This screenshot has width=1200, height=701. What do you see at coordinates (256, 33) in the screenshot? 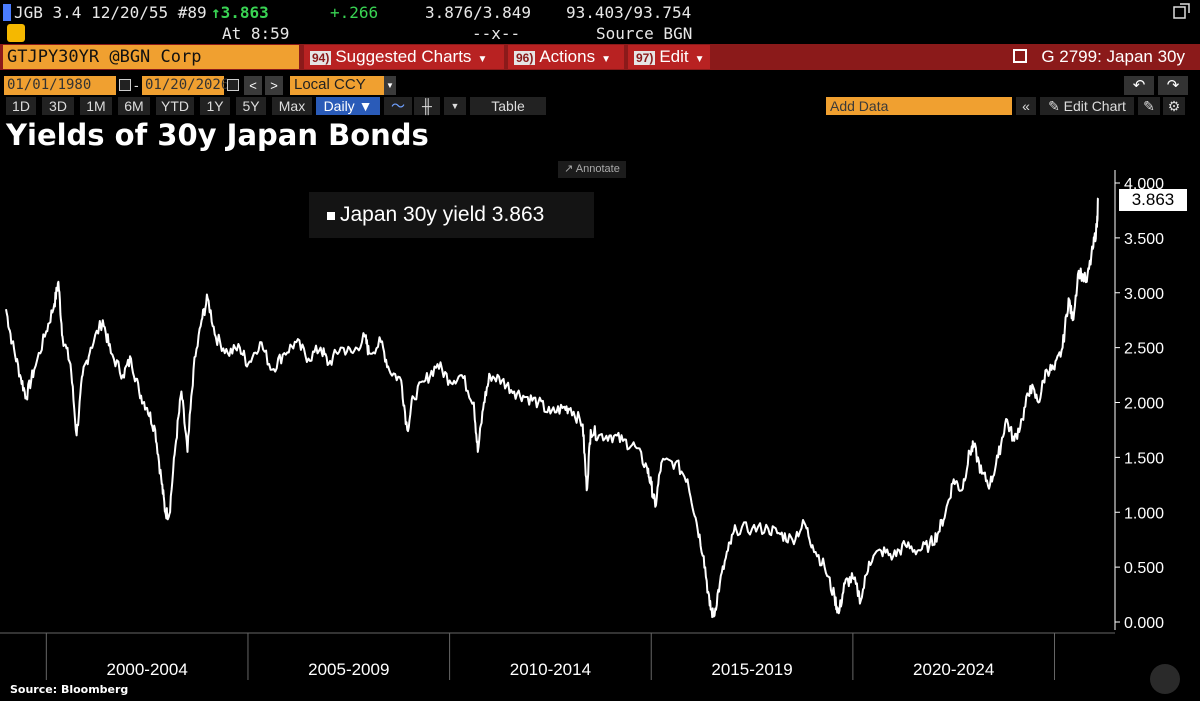
I see `time-label: At 8:59` at bounding box center [256, 33].